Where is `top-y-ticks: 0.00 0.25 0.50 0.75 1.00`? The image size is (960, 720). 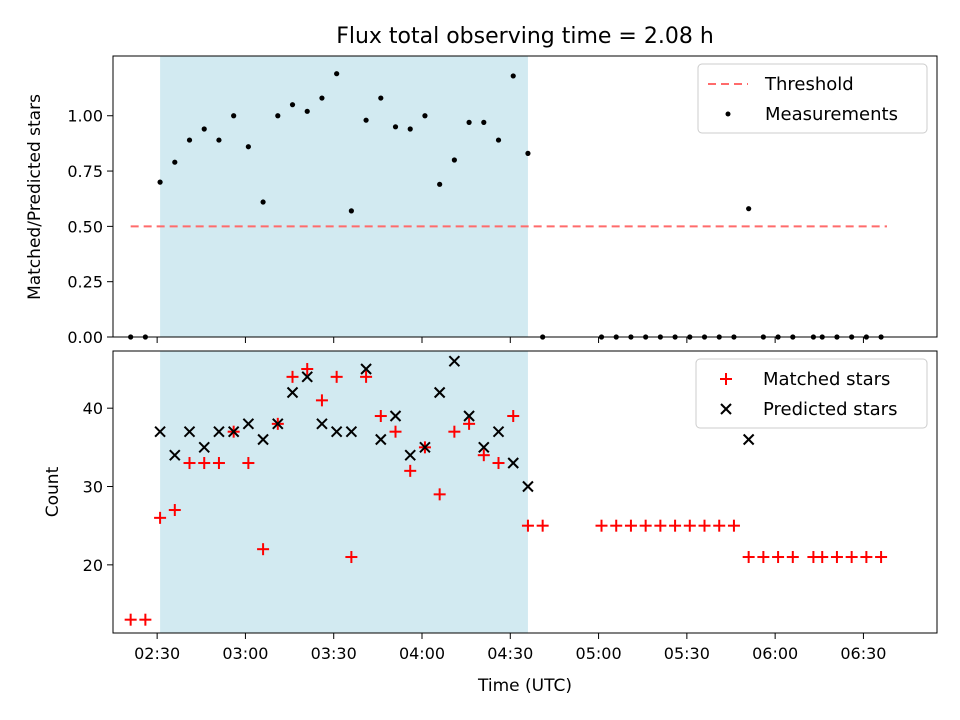 top-y-ticks: 0.00 0.25 0.50 0.75 1.00 is located at coordinates (90, 227).